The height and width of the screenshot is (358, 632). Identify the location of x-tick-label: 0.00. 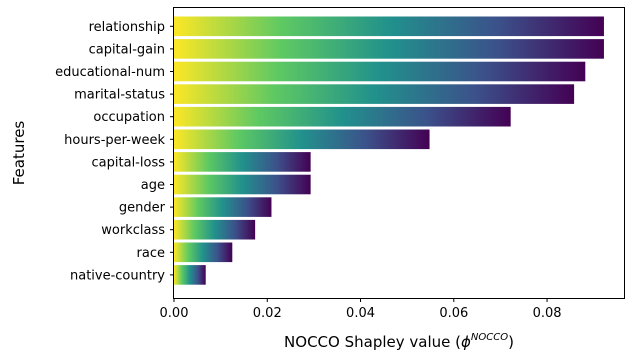
(174, 313).